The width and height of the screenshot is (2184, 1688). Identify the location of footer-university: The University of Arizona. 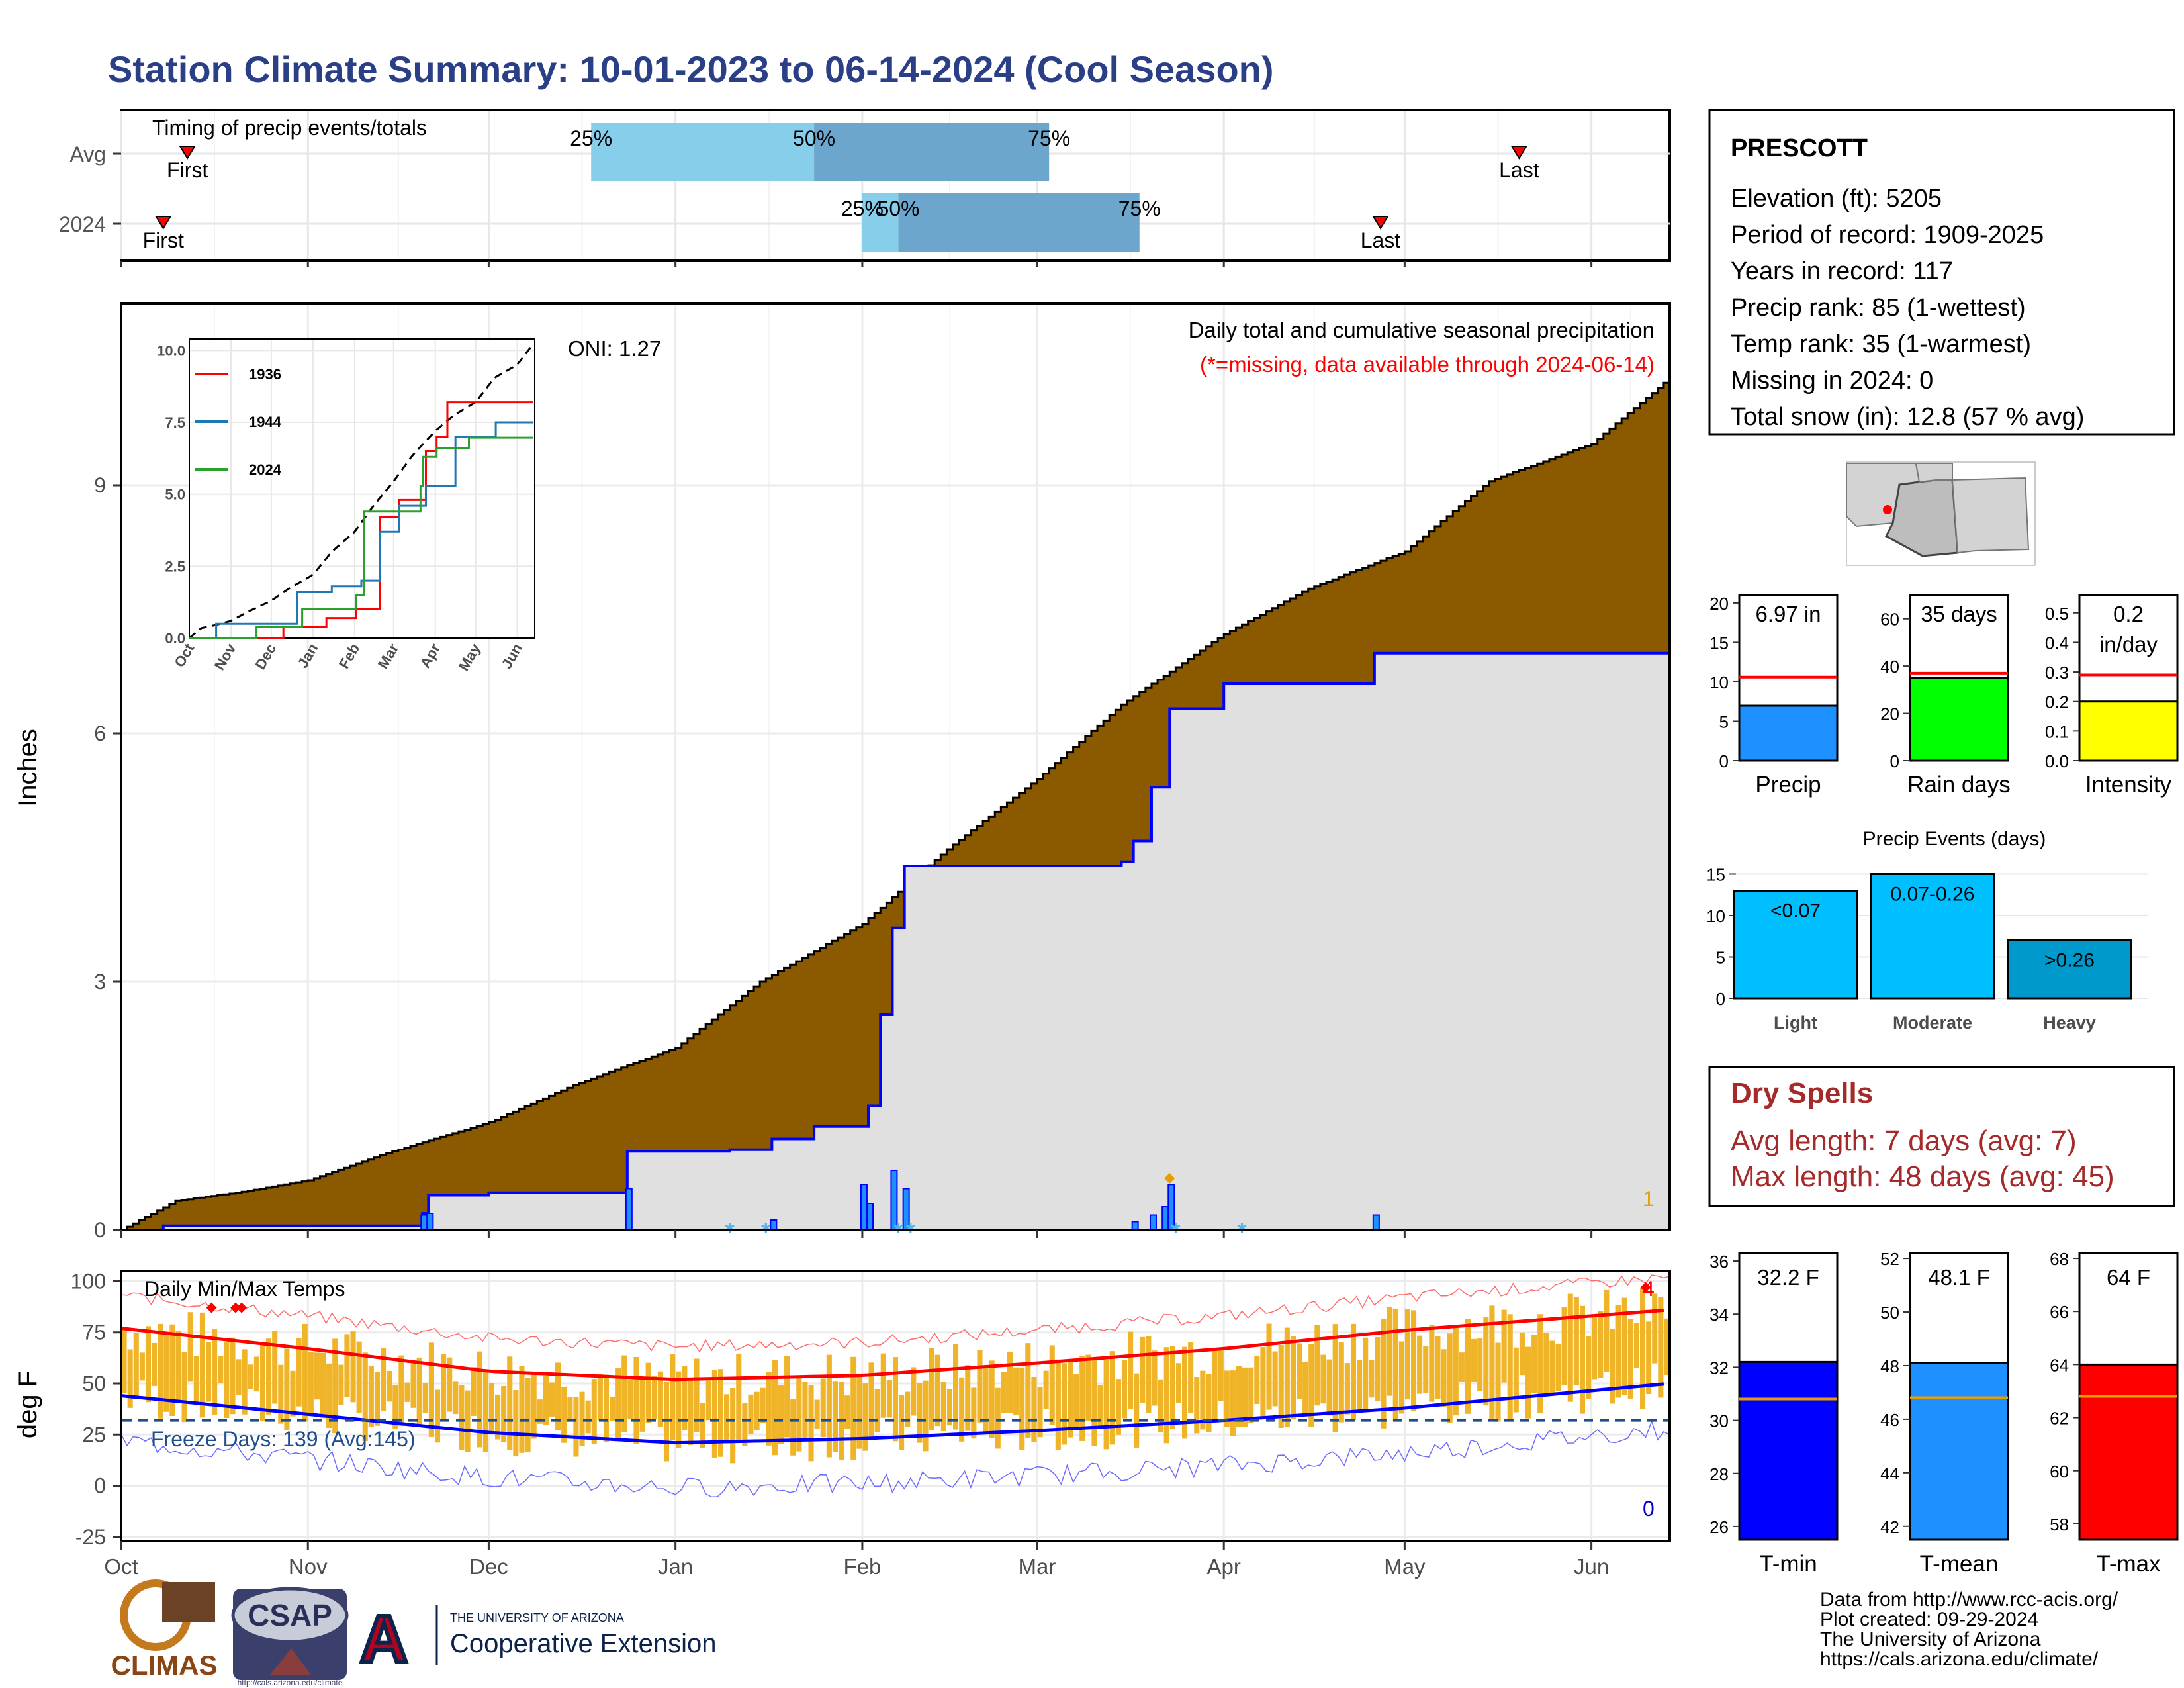
(1931, 1639).